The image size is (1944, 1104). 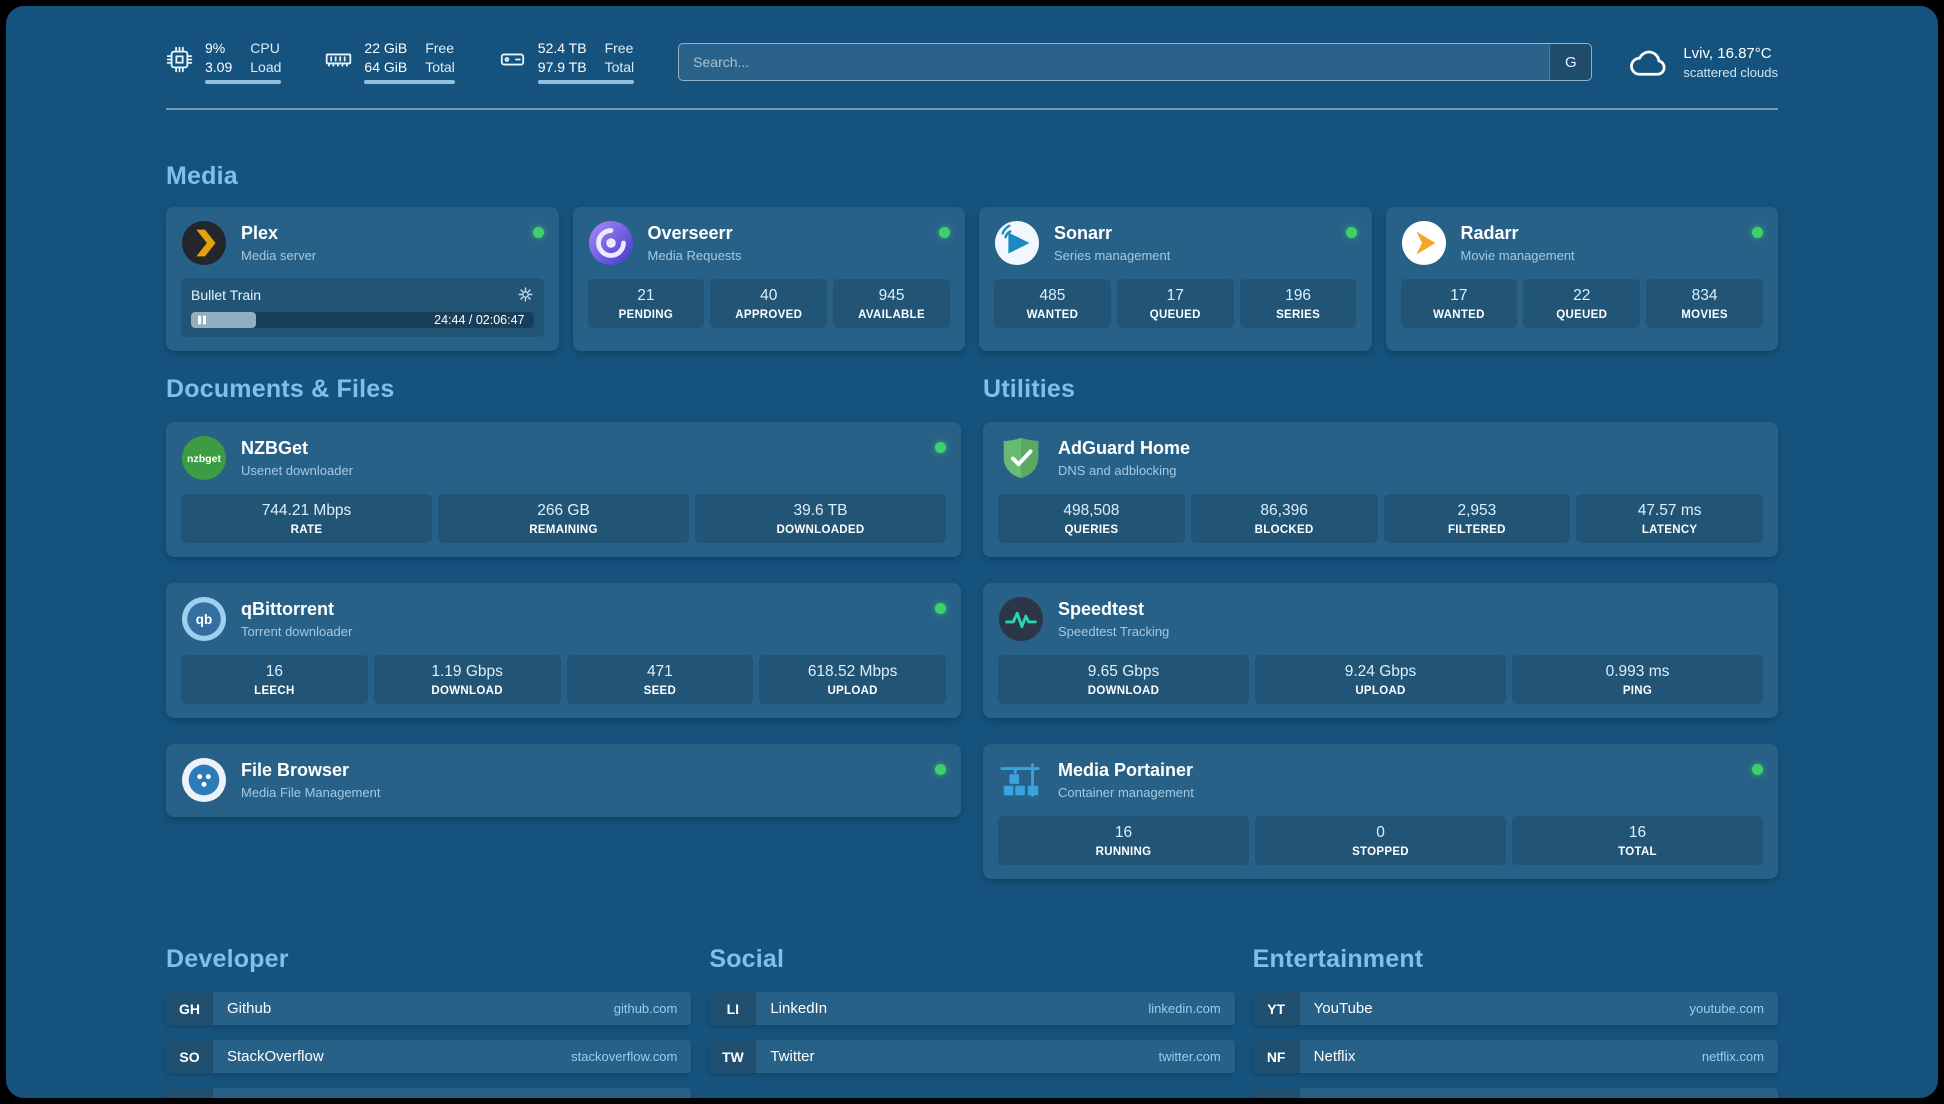 What do you see at coordinates (747, 959) in the screenshot?
I see `bookmark-group-title: Social` at bounding box center [747, 959].